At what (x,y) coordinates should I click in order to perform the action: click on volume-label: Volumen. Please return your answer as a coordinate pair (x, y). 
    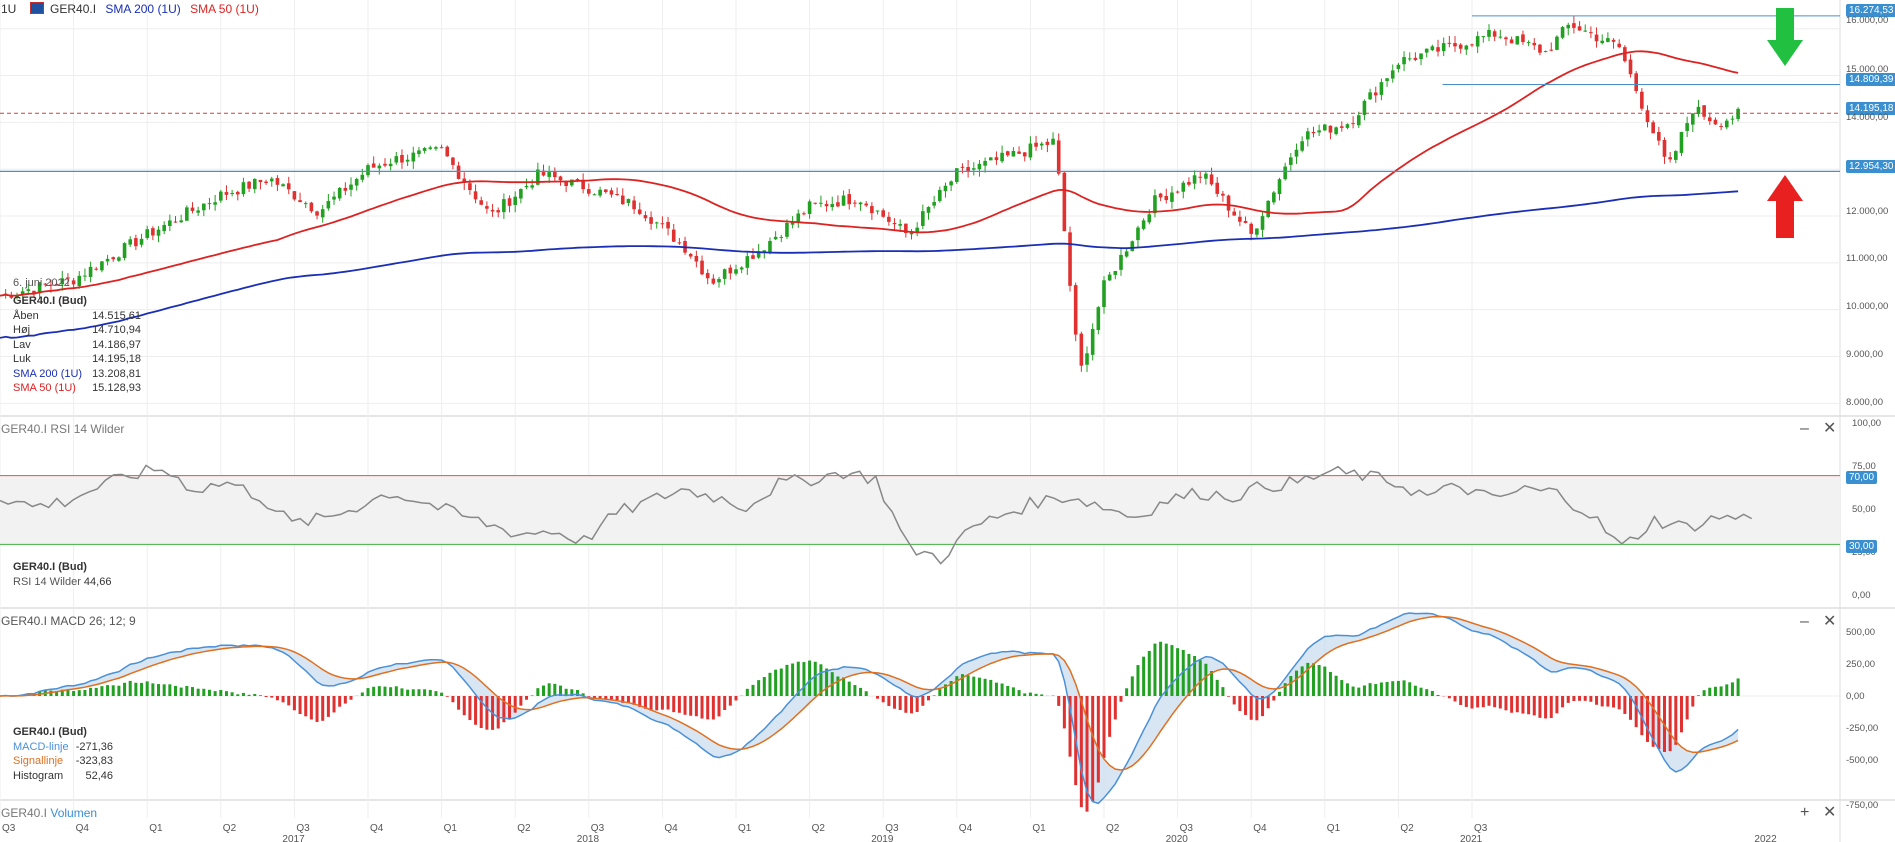
    Looking at the image, I should click on (74, 813).